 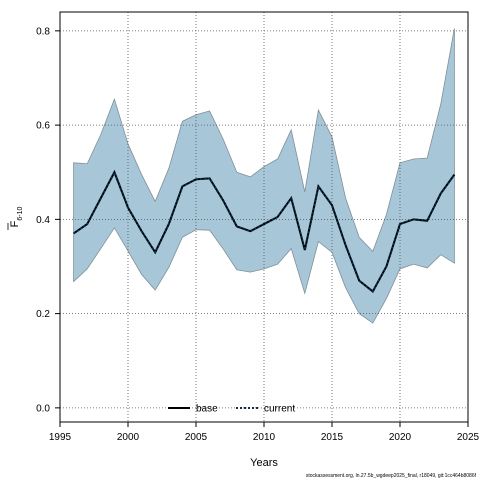 What do you see at coordinates (128, 437) in the screenshot?
I see `x-tick-label: 2000` at bounding box center [128, 437].